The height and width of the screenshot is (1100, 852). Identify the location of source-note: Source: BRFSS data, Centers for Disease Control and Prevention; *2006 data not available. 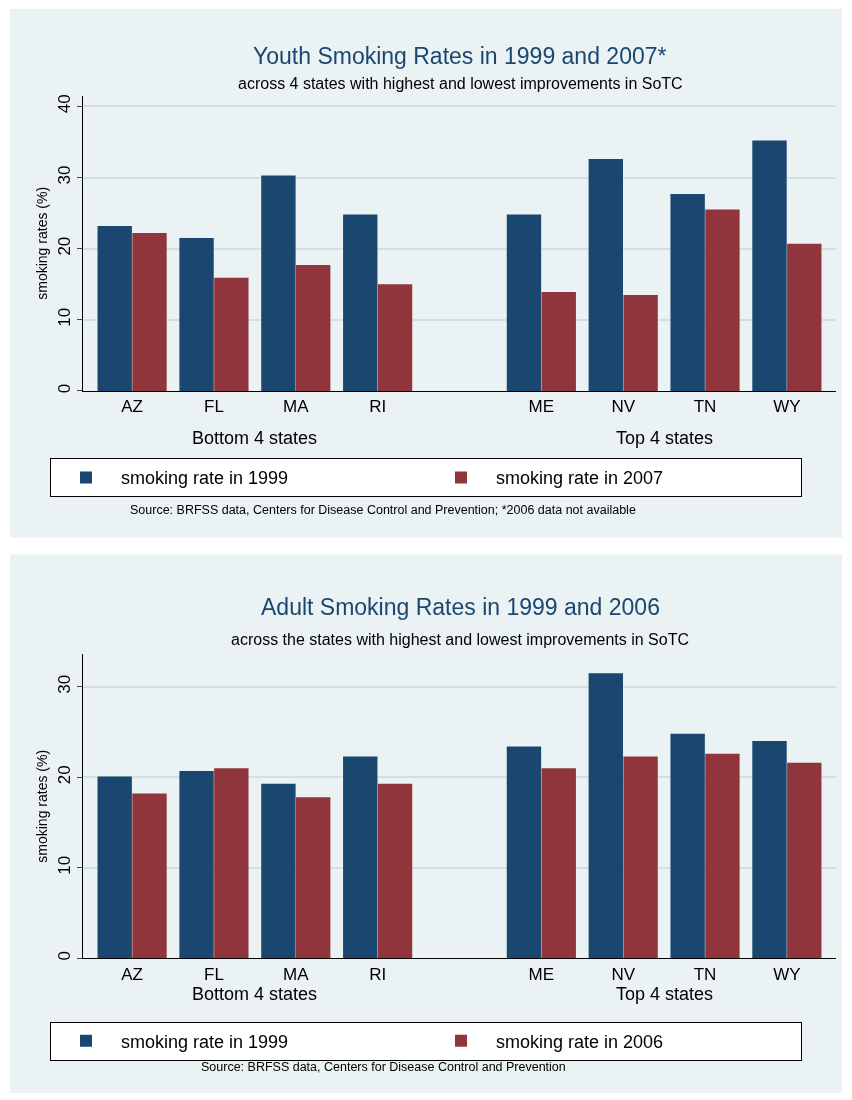
(383, 510).